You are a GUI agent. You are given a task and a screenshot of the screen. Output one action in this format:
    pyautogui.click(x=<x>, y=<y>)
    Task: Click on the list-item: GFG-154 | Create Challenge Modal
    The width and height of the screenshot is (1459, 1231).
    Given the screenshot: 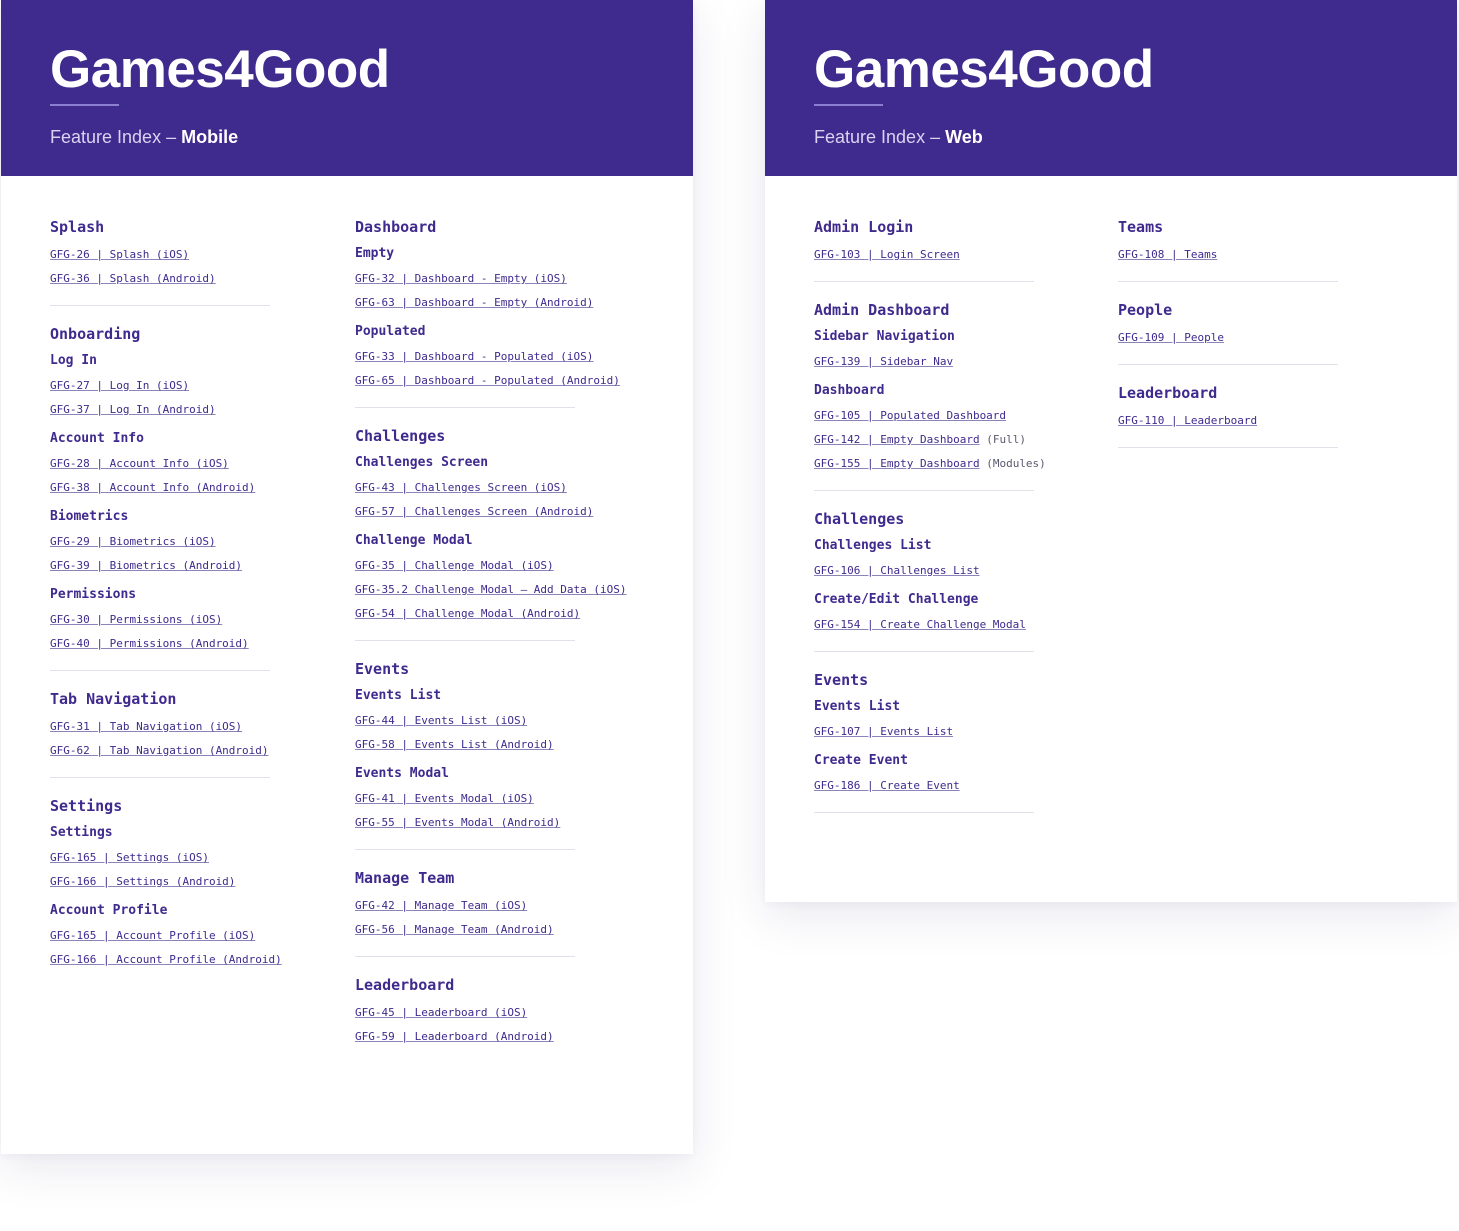 What is the action you would take?
    pyautogui.click(x=959, y=625)
    